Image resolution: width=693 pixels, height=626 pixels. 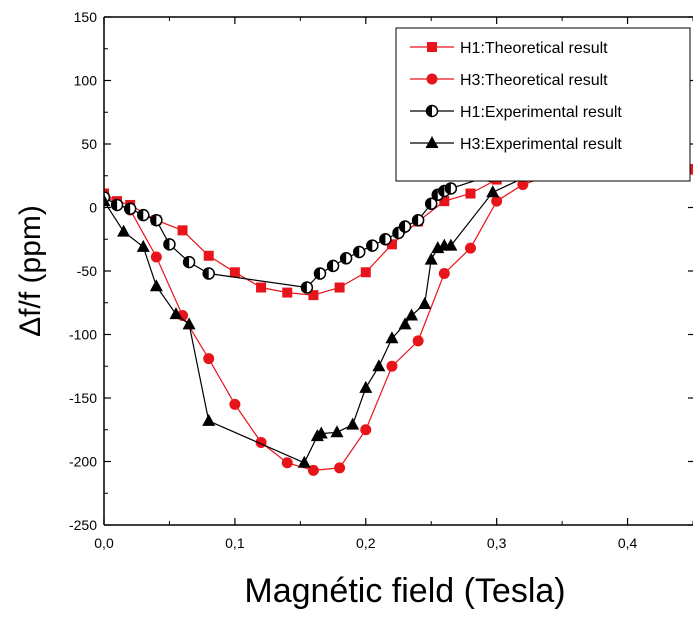 What do you see at coordinates (404, 591) in the screenshot?
I see `x-axis-title: Magnétic field (Tesla)` at bounding box center [404, 591].